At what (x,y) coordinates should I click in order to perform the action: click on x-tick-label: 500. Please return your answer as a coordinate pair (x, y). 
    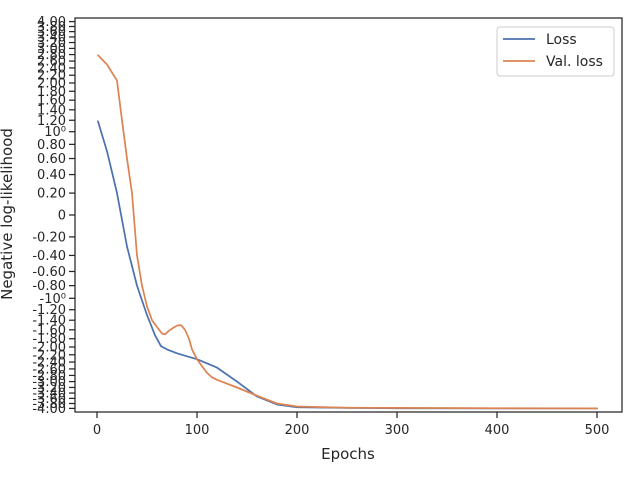
    Looking at the image, I should click on (597, 430).